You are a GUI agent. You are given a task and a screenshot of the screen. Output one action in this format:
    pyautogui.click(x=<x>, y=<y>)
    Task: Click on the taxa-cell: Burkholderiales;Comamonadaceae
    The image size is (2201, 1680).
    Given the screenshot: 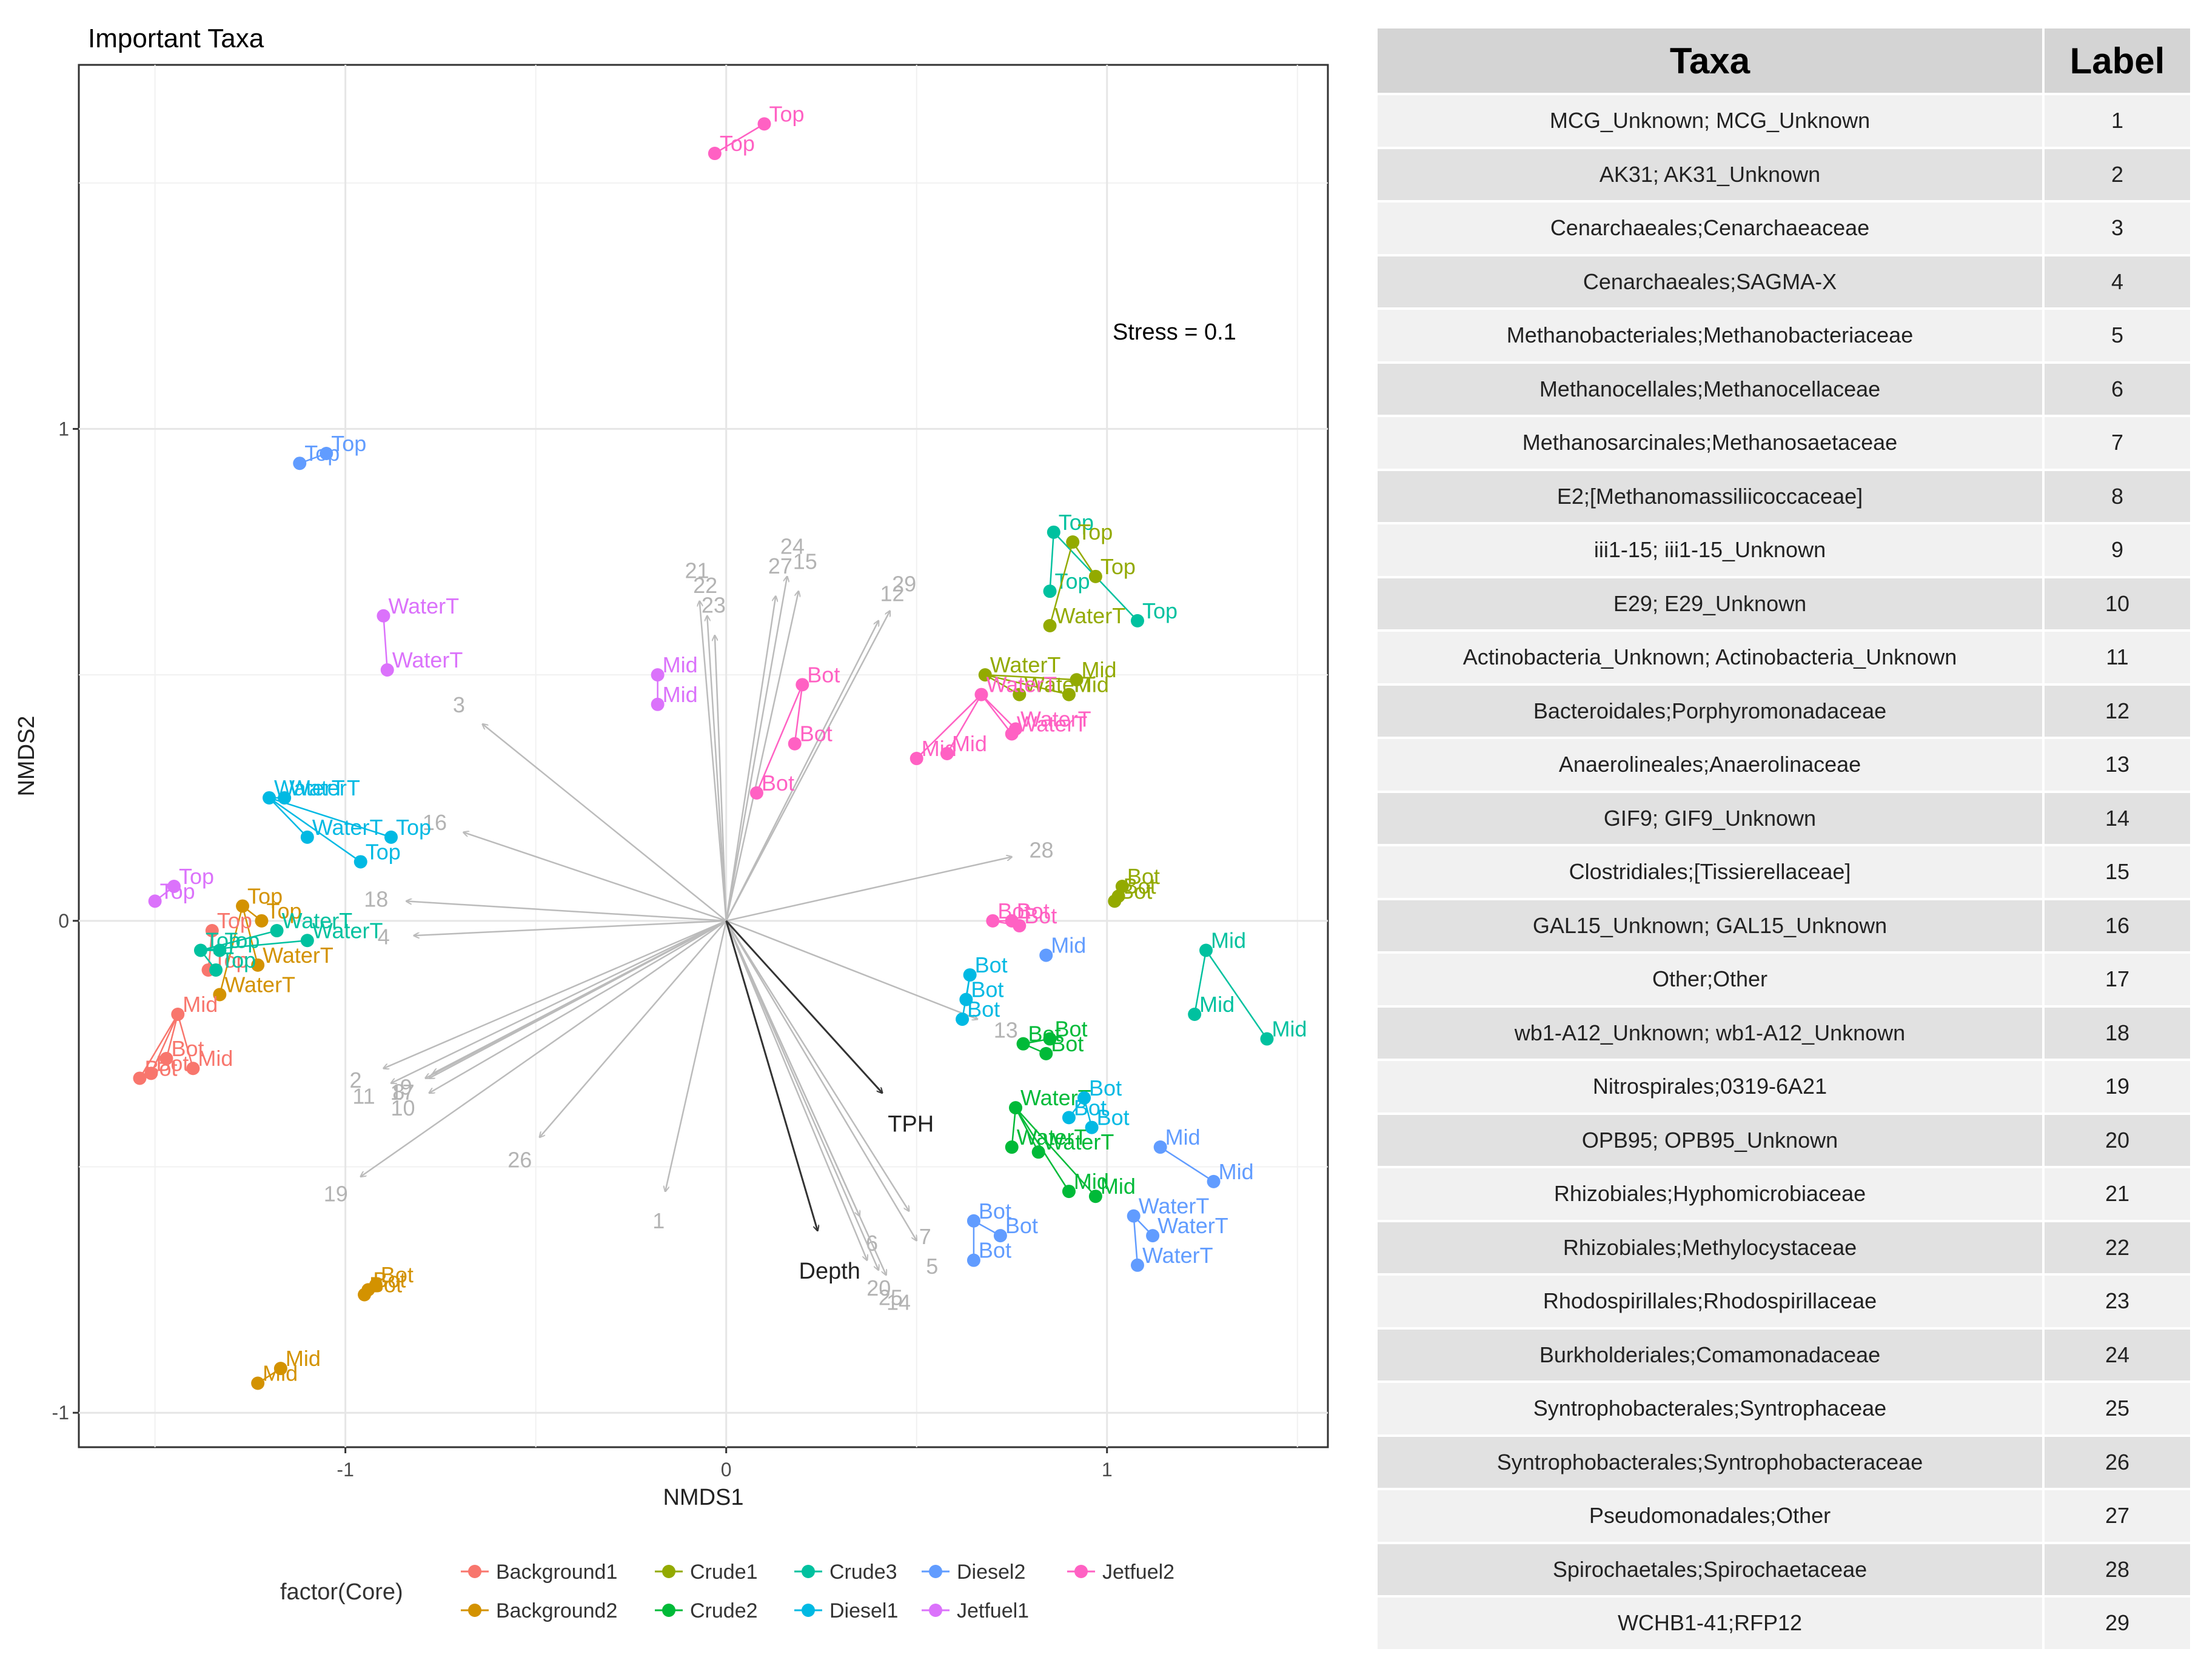 What is the action you would take?
    pyautogui.click(x=1710, y=1354)
    